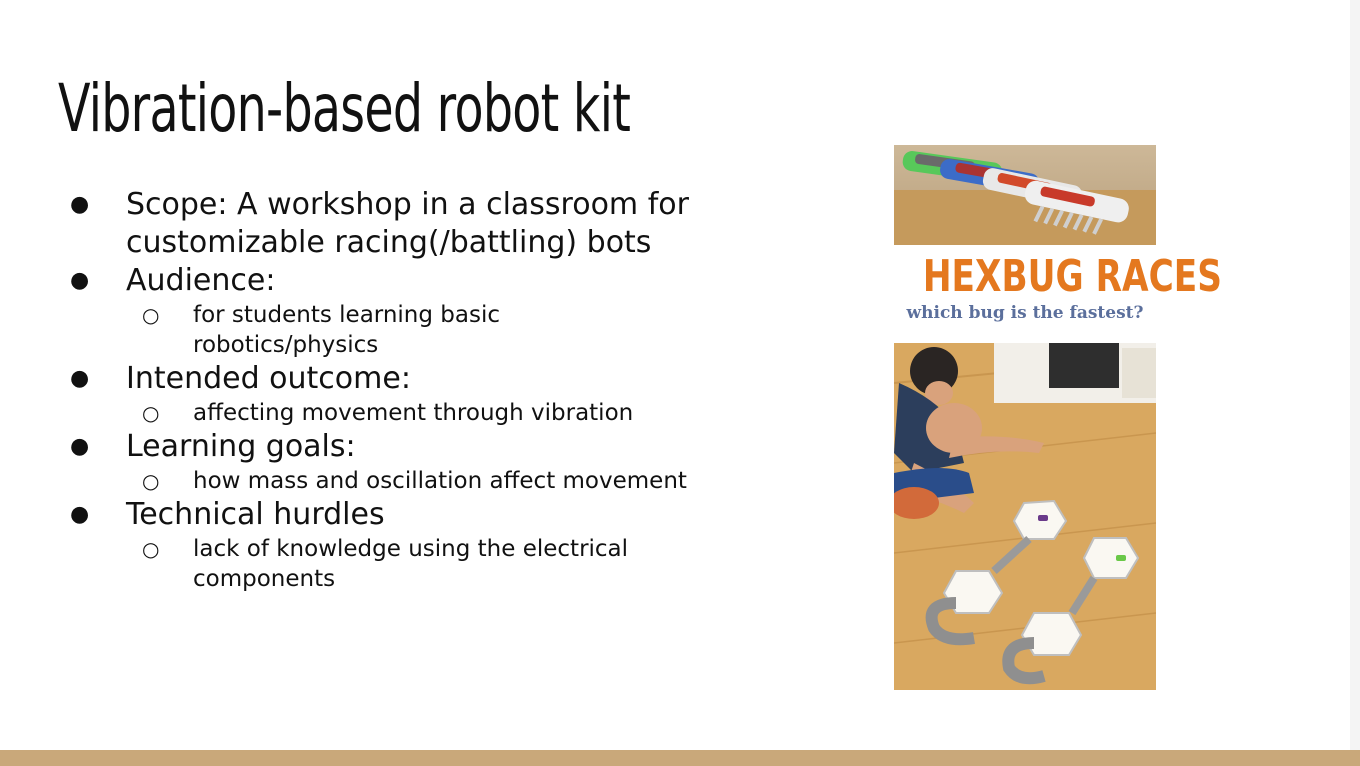  I want to click on hexbug-races-heading: HEXBUG RACES, so click(1072, 276).